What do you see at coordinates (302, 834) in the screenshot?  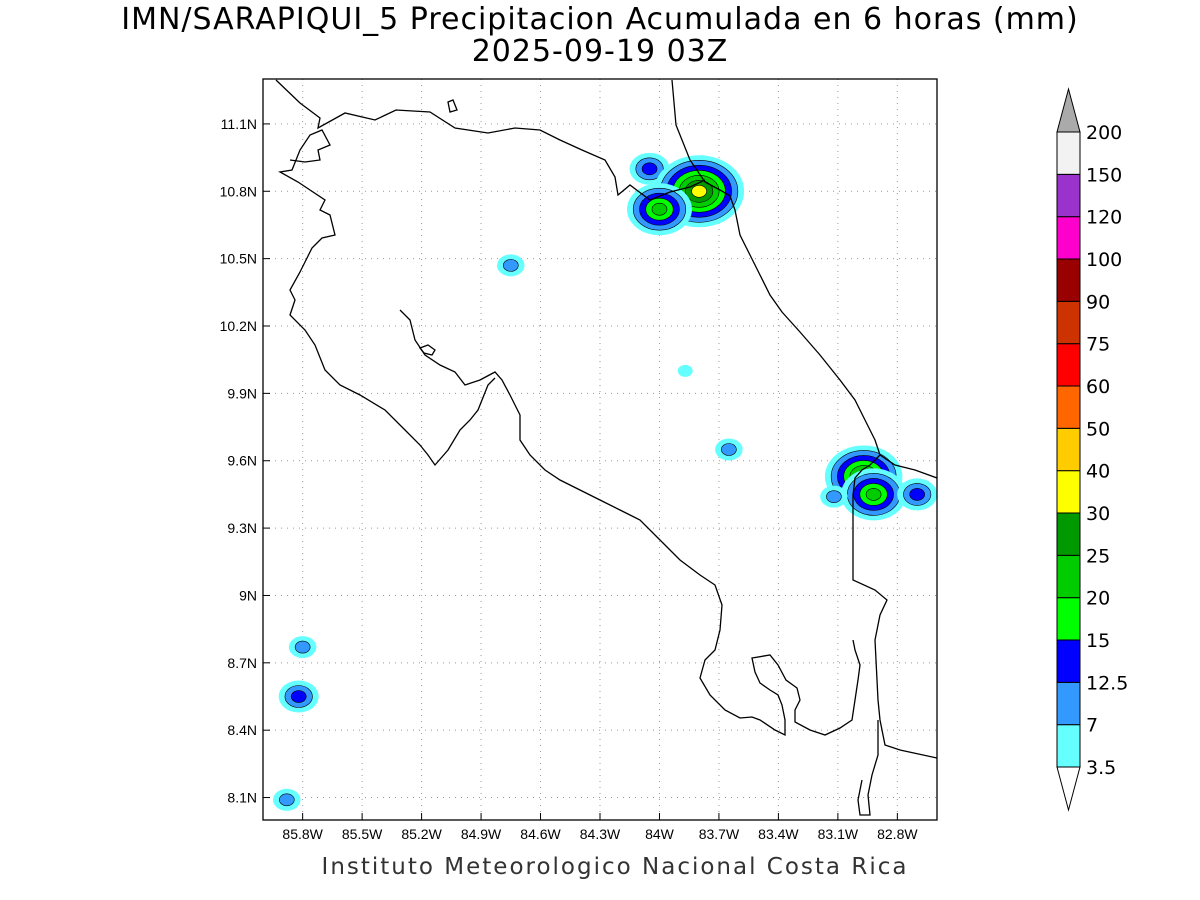 I see `x-tick-label: 85.8W` at bounding box center [302, 834].